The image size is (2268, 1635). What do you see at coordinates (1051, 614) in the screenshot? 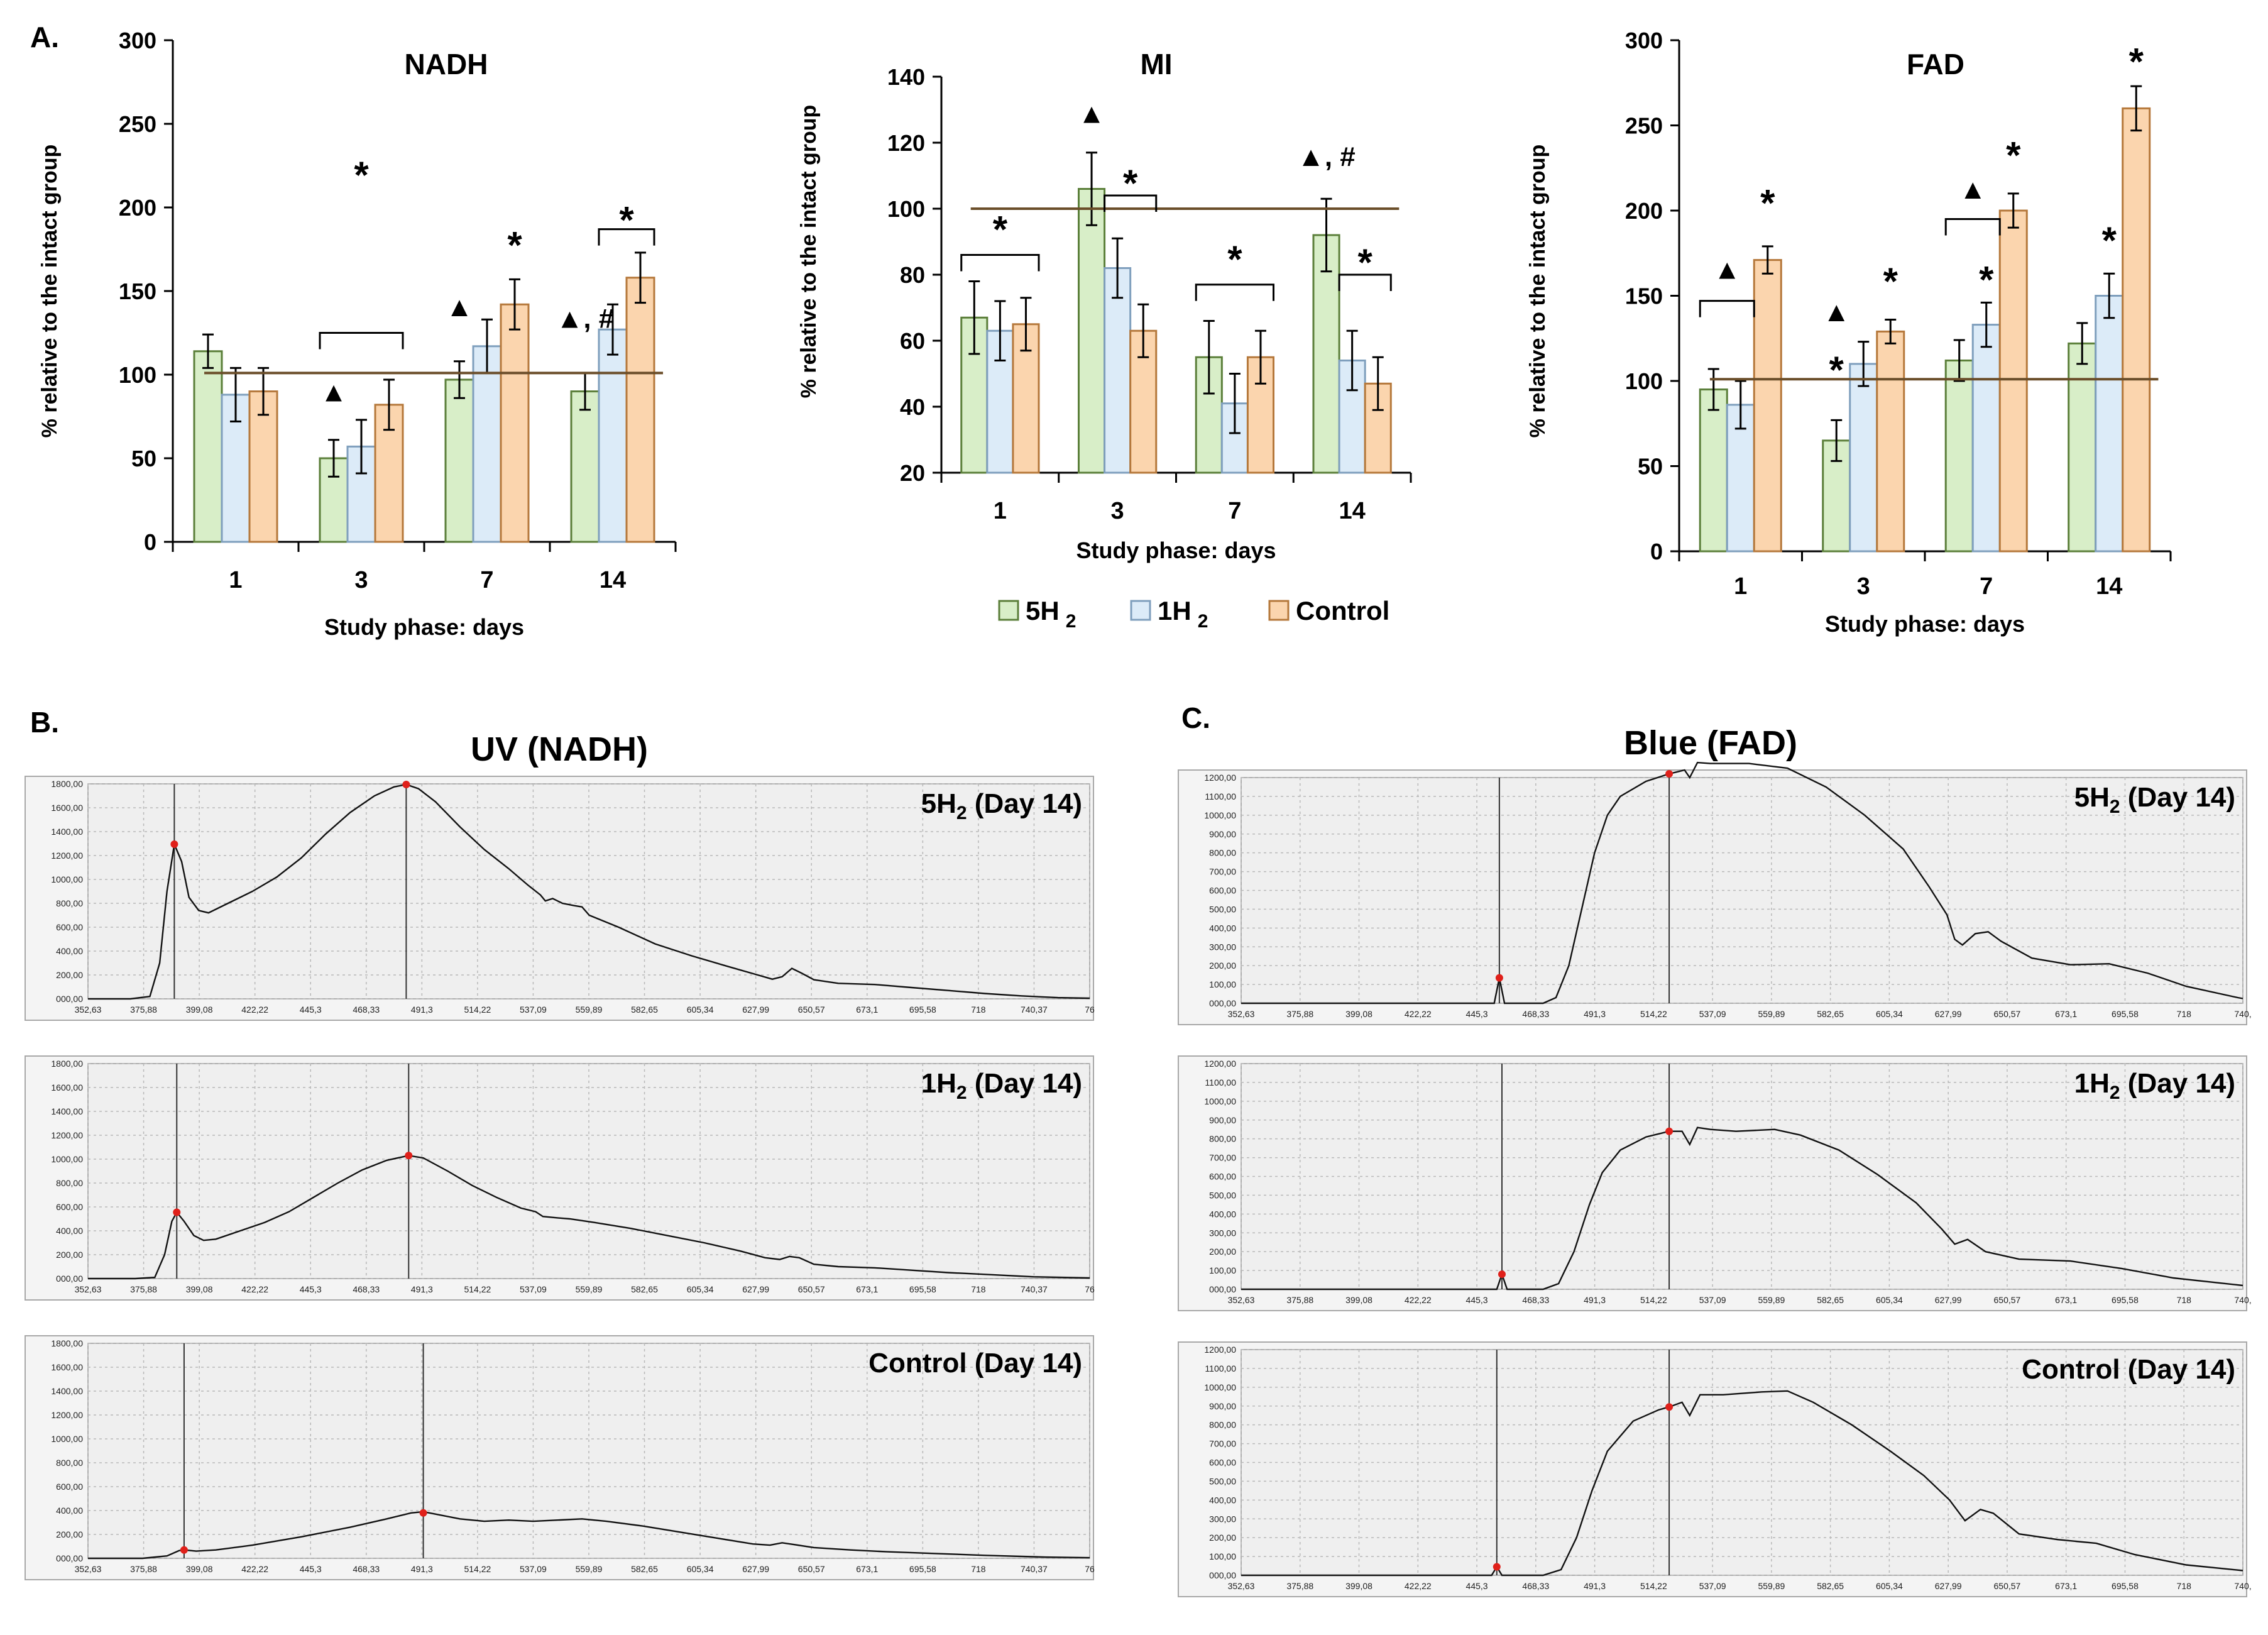
I see `legend-label: 5H 2` at bounding box center [1051, 614].